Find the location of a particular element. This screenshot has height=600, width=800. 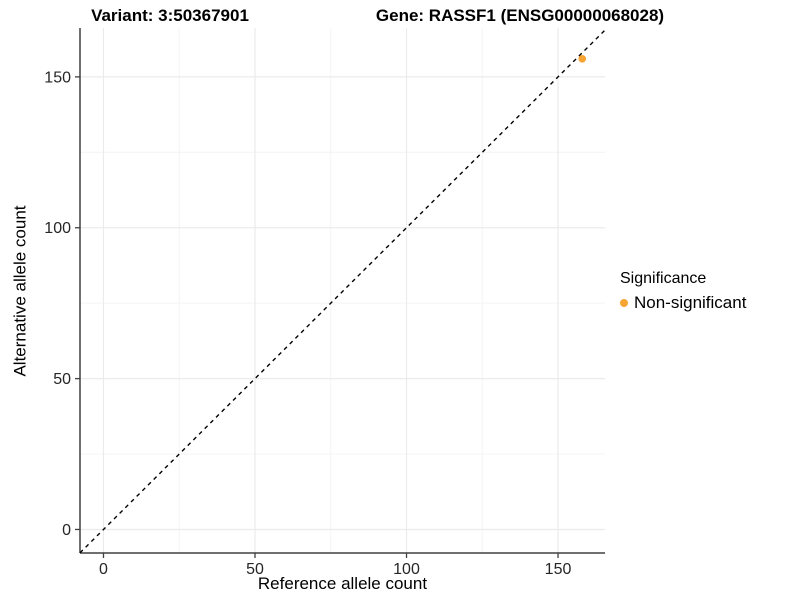

x-axis-title: Reference allele count is located at coordinates (342, 583).